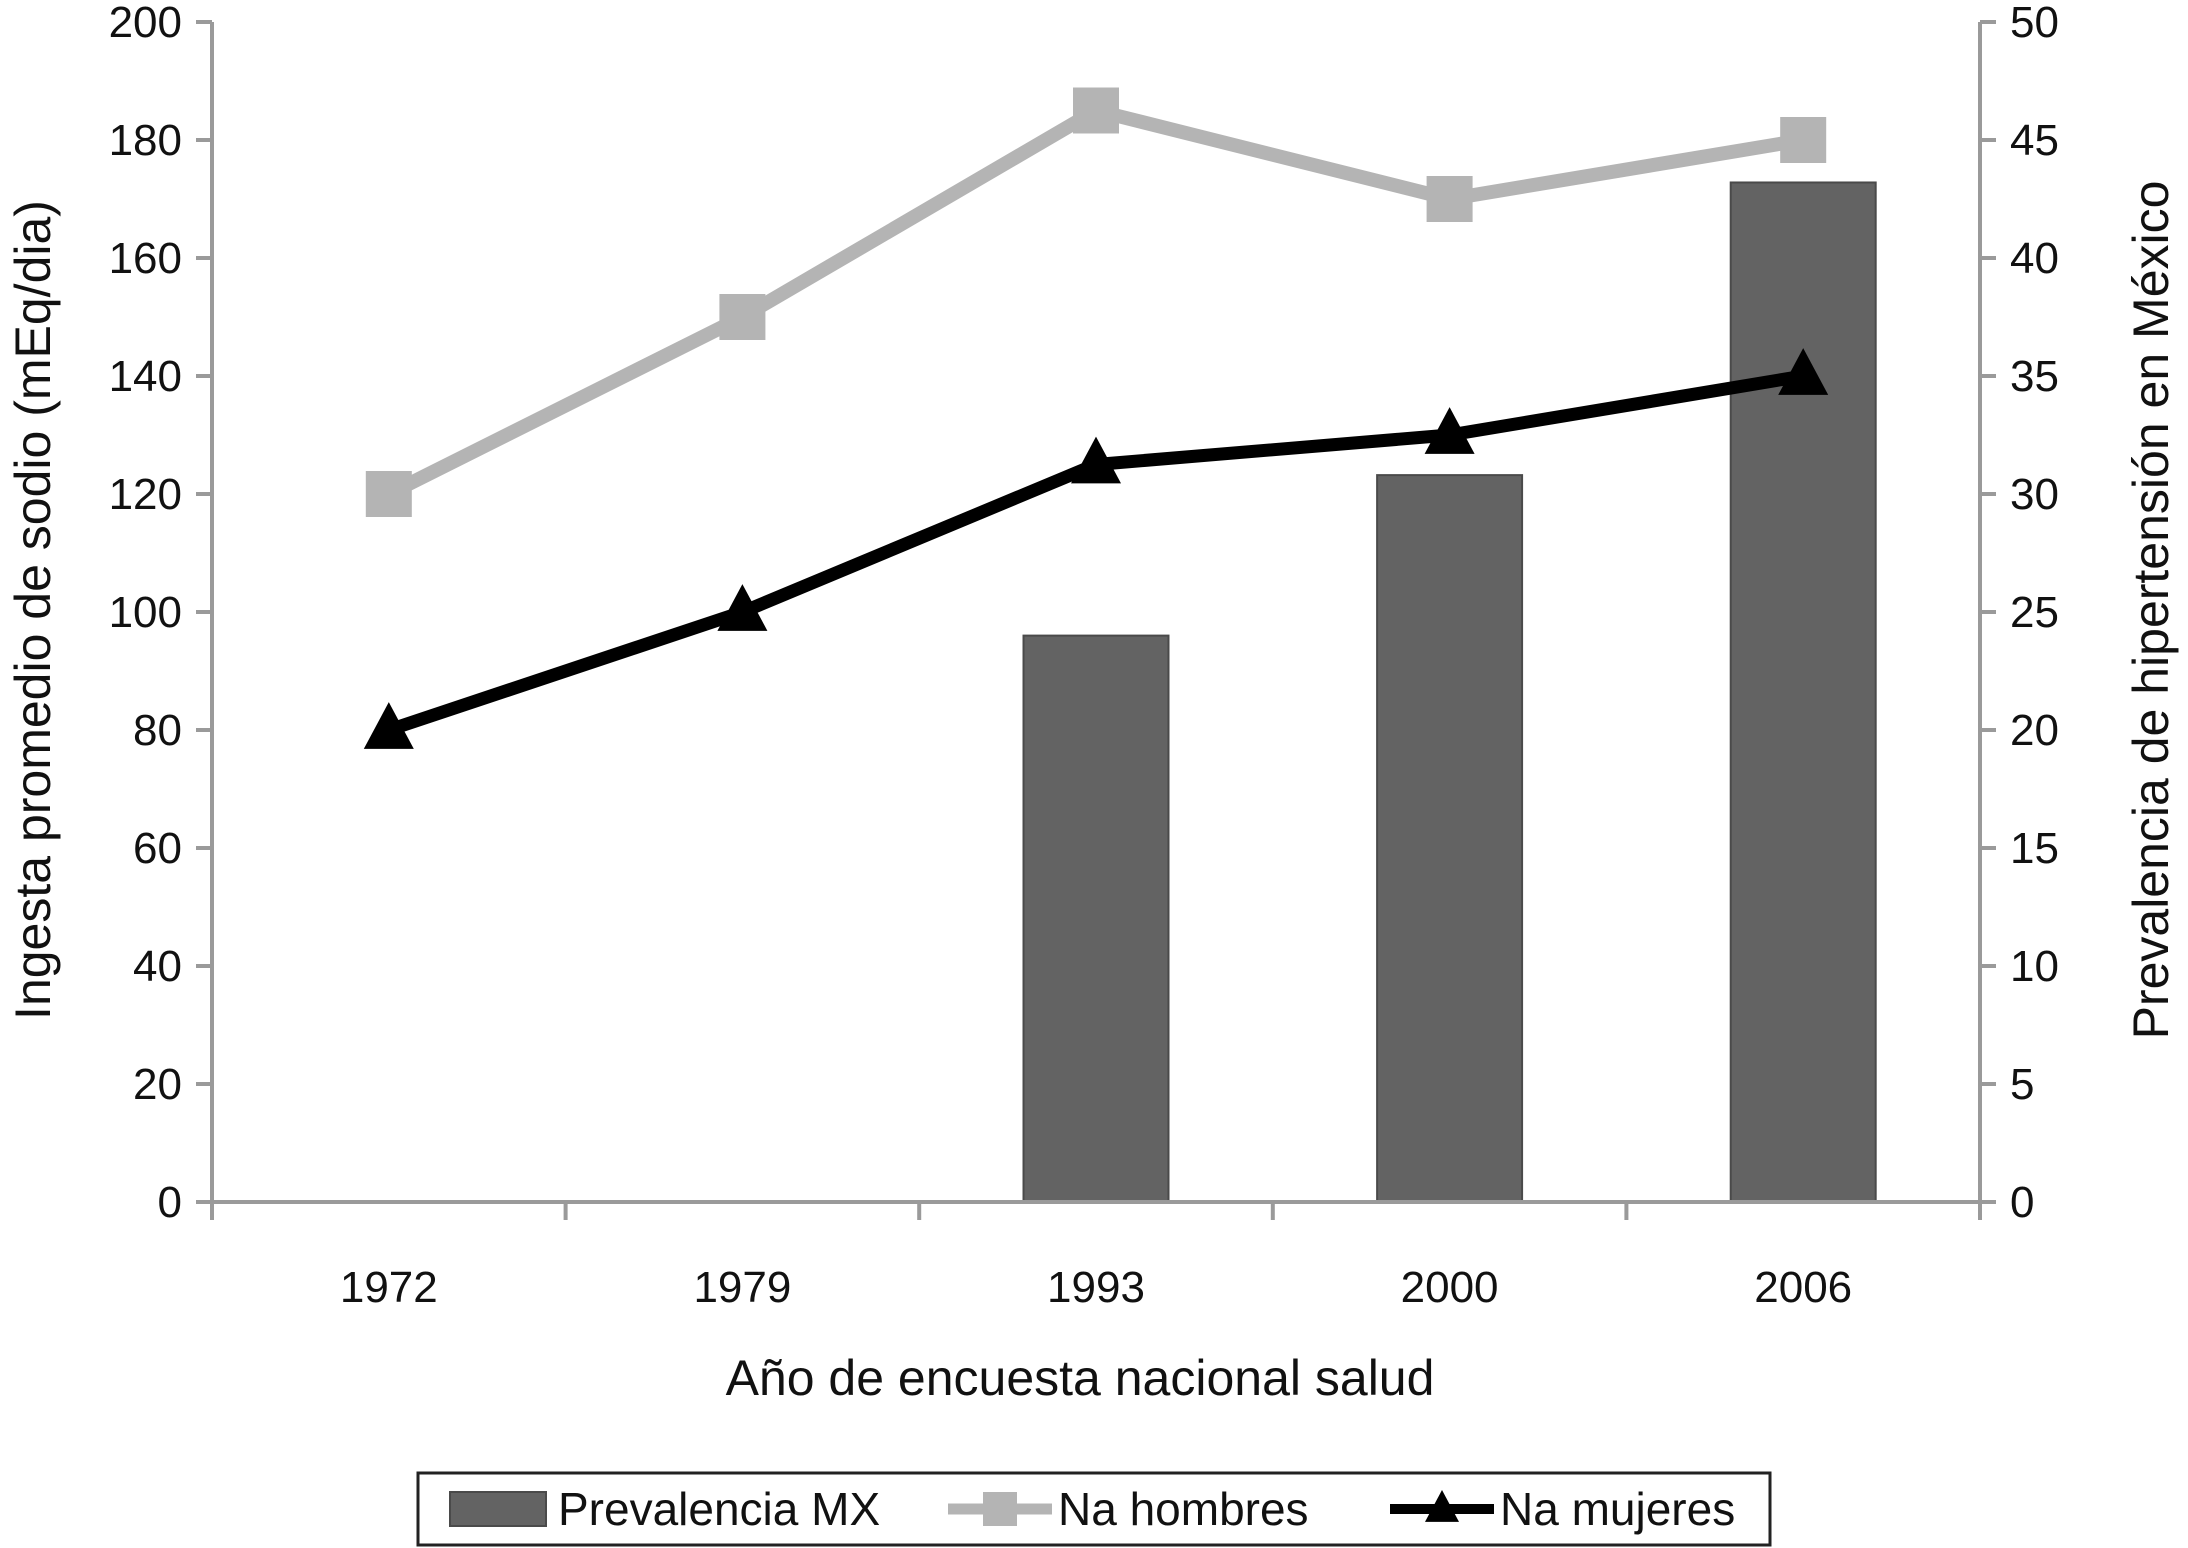 This screenshot has width=2188, height=1548. What do you see at coordinates (157, 730) in the screenshot?
I see `y-tick-label: 80` at bounding box center [157, 730].